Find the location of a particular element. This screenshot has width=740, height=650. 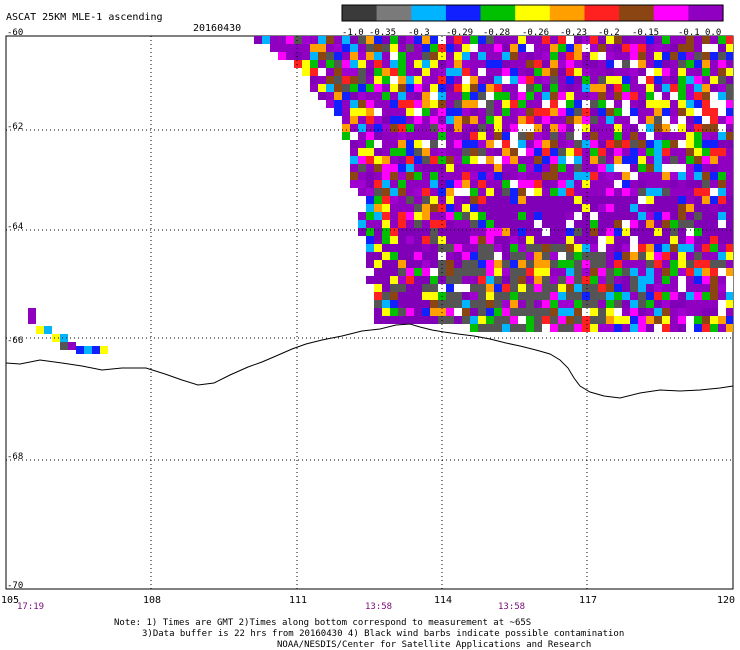

colorbar-label: -0.1 is located at coordinates (689, 33).